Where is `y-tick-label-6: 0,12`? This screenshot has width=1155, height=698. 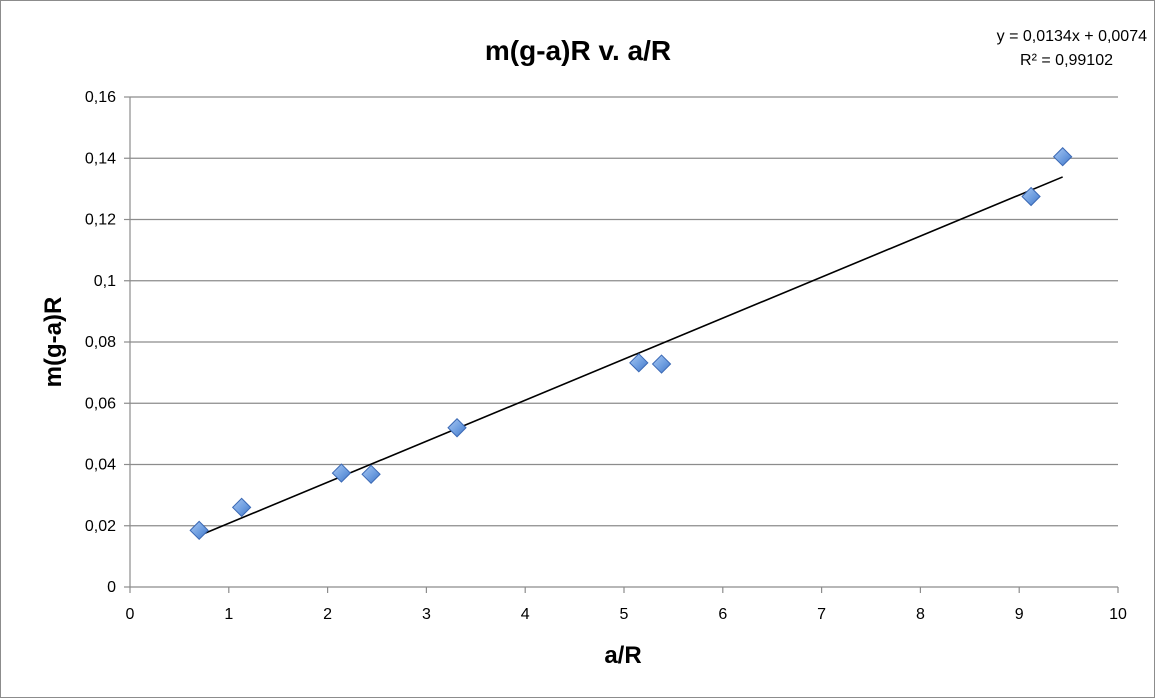 y-tick-label-6: 0,12 is located at coordinates (100, 220).